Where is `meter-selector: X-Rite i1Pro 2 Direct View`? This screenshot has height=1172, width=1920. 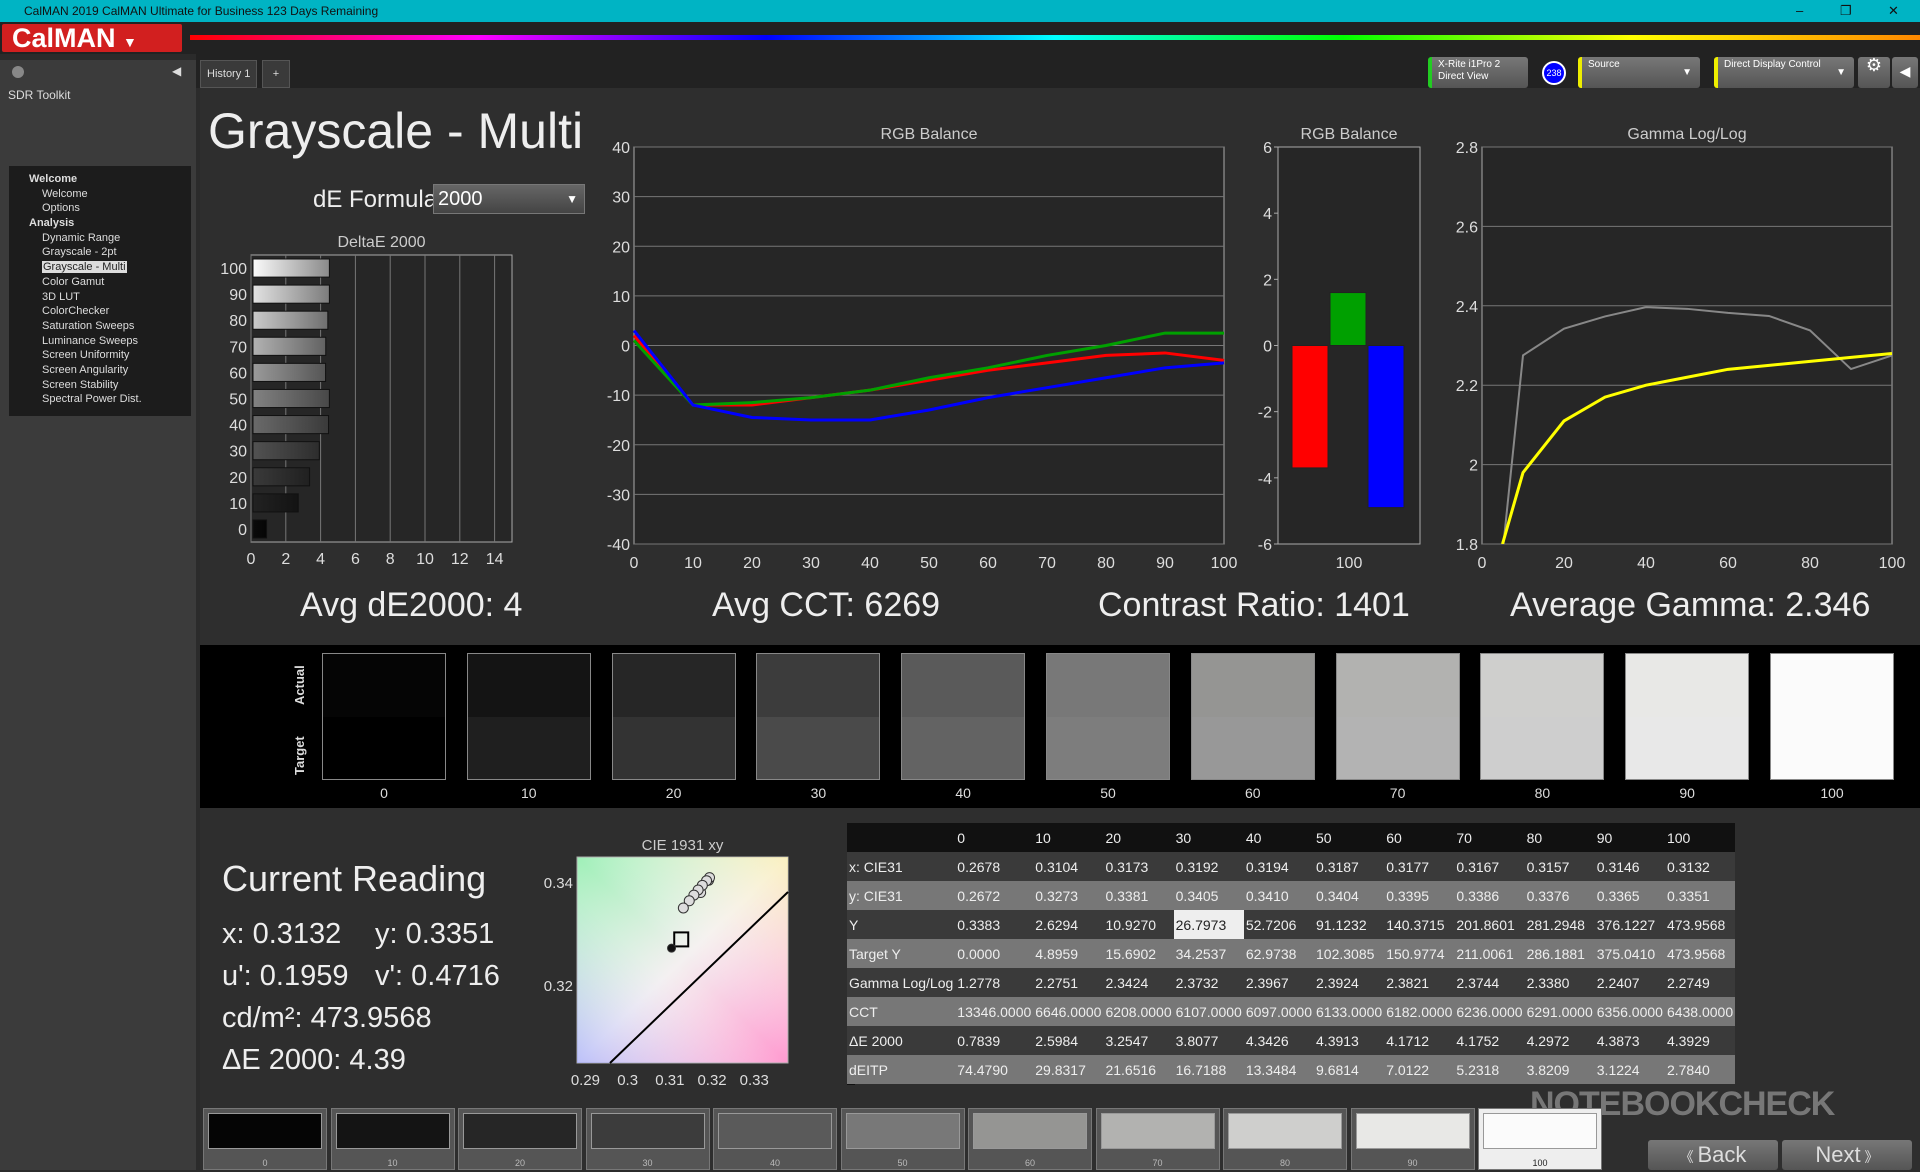 meter-selector: X-Rite i1Pro 2 Direct View is located at coordinates (1478, 72).